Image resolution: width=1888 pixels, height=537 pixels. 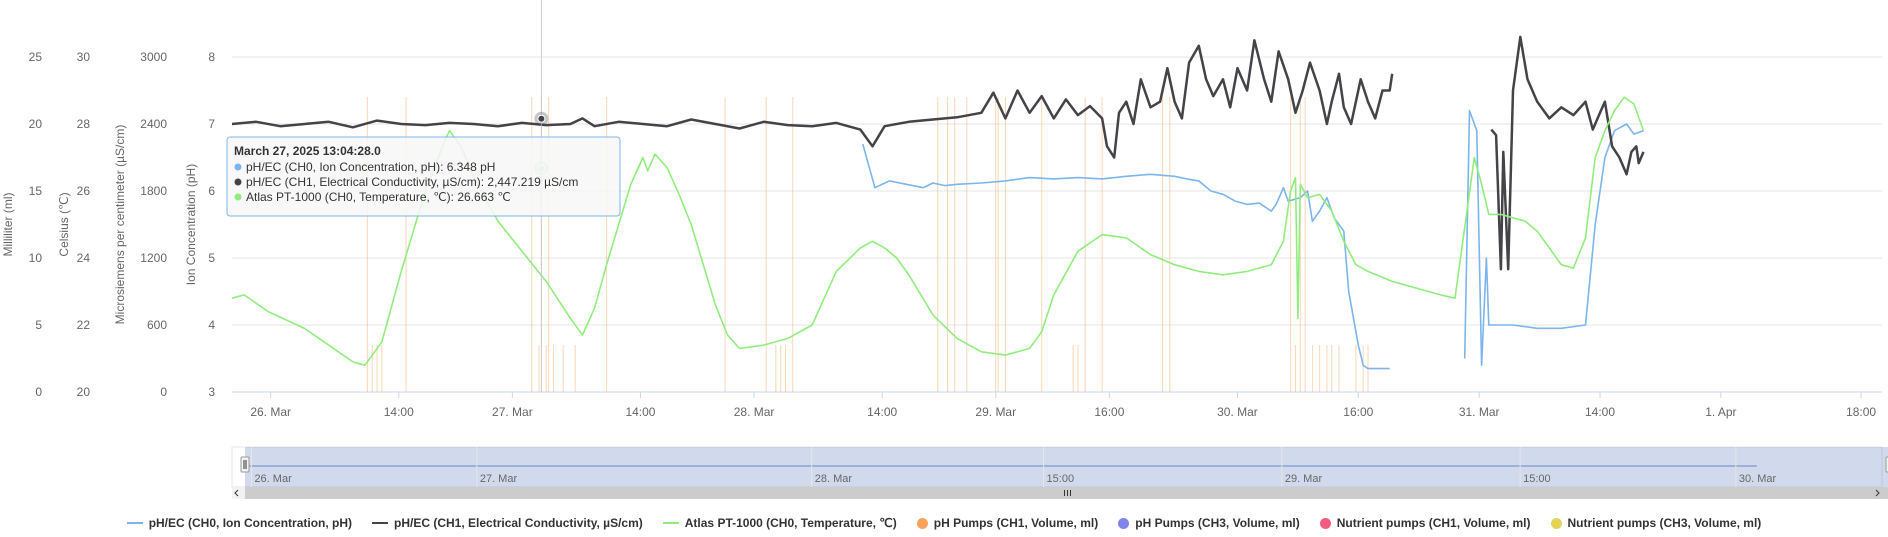 I want to click on legend-item: Nutrient pumps (CH3, Volume, ml), so click(x=1656, y=523).